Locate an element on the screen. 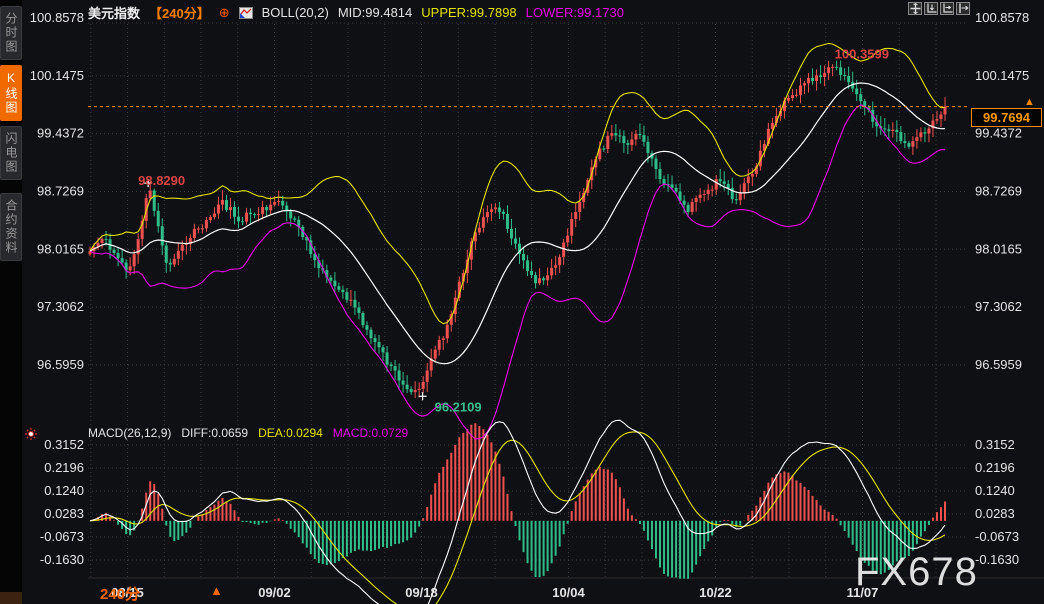  macd-macd-value: MACD:0.0729 is located at coordinates (370, 433).